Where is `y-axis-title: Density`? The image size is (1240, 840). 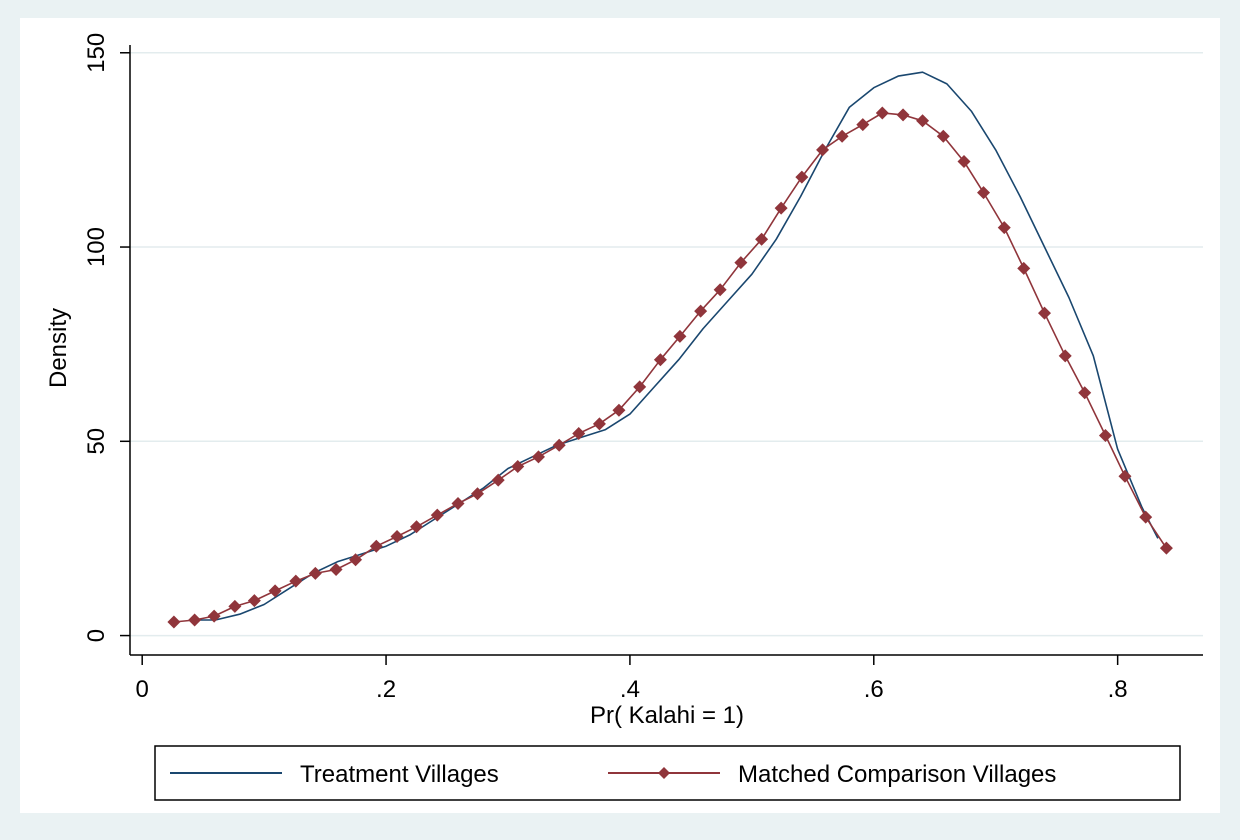
y-axis-title: Density is located at coordinates (58, 348).